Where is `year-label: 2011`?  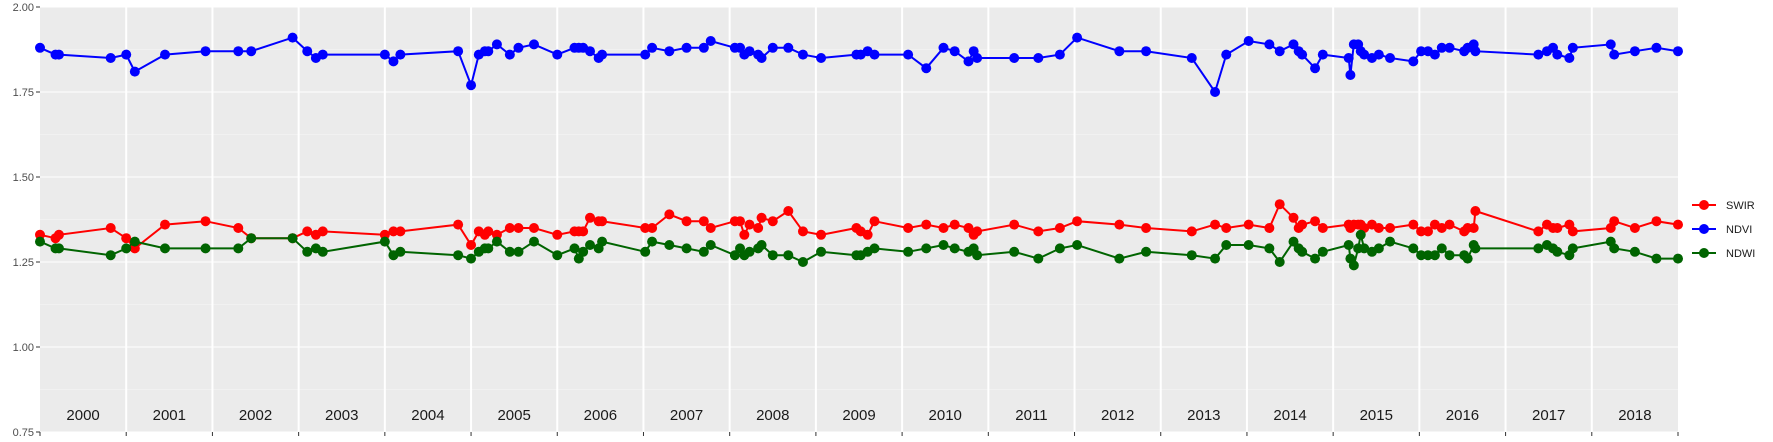 year-label: 2011 is located at coordinates (1031, 415).